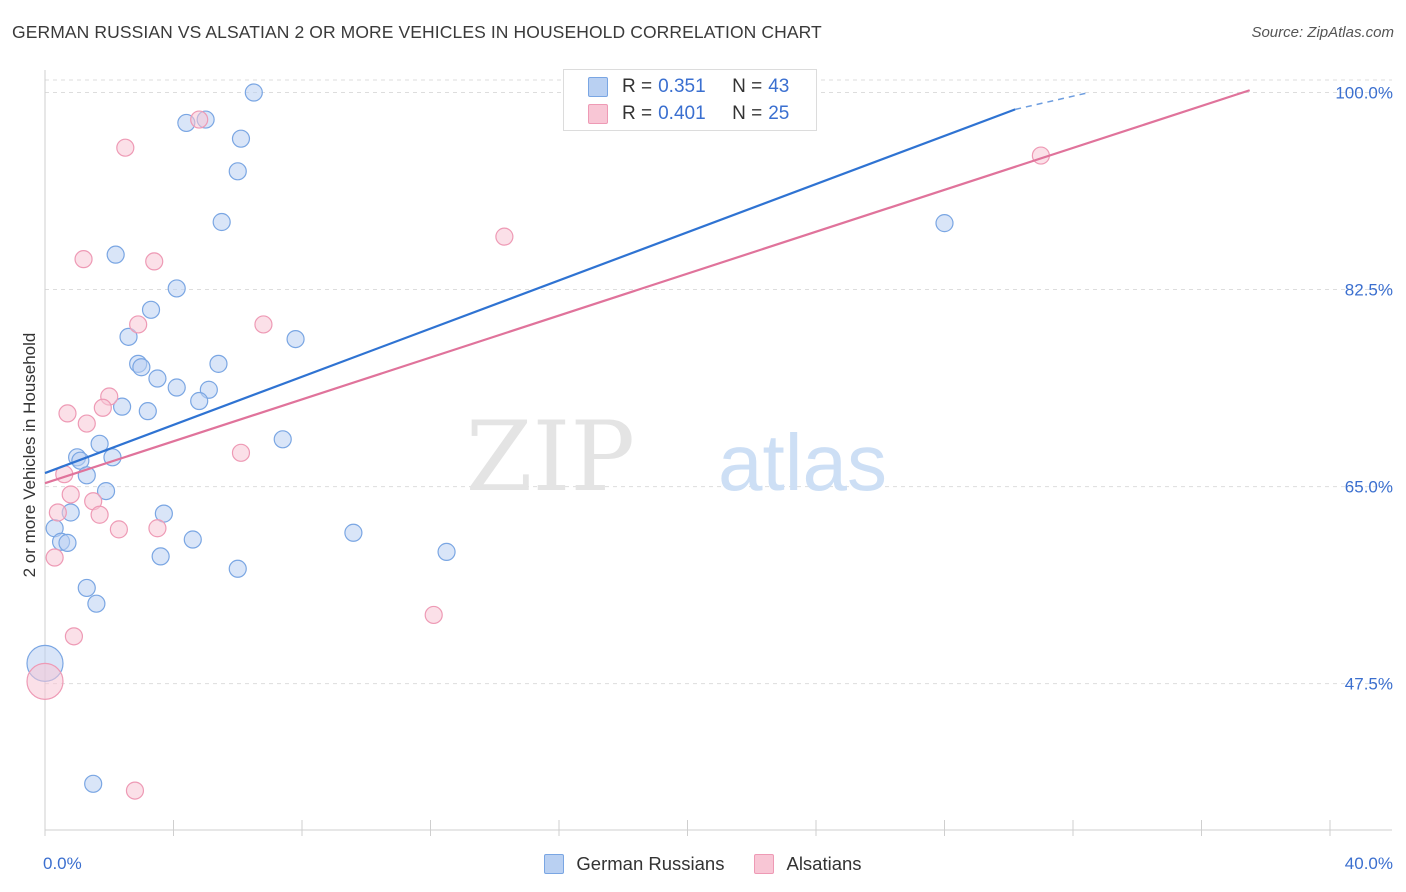  I want to click on n-value: 25, so click(779, 113).